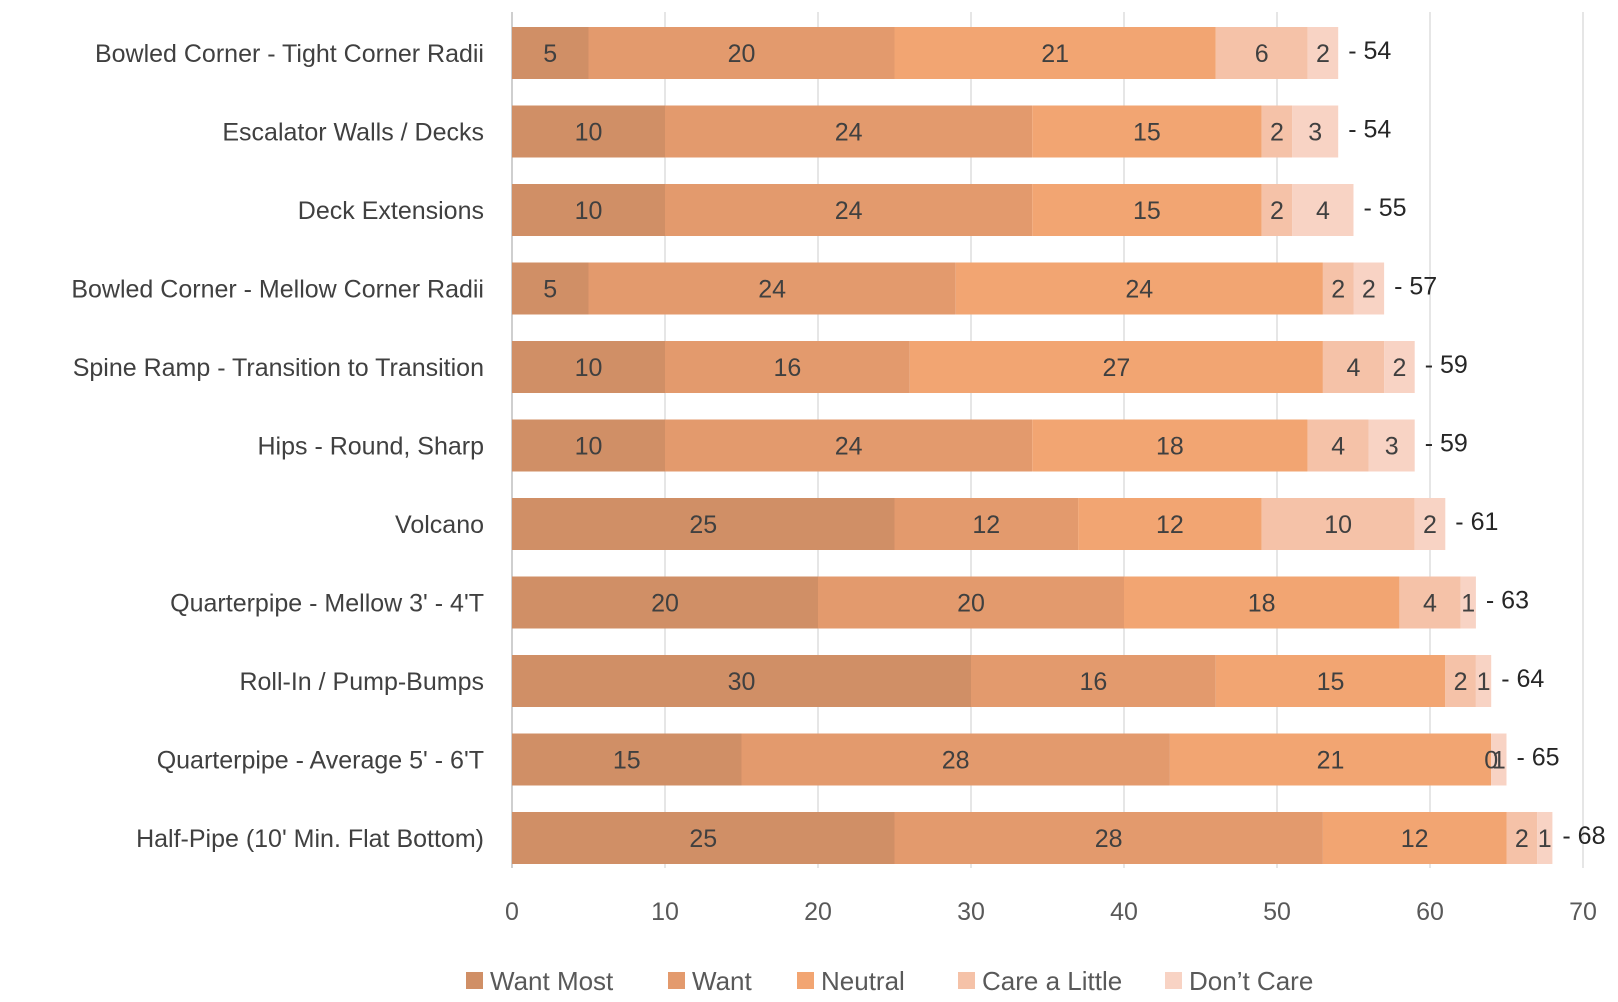 The height and width of the screenshot is (1002, 1618). I want to click on legend-label: Neutral, so click(863, 981).